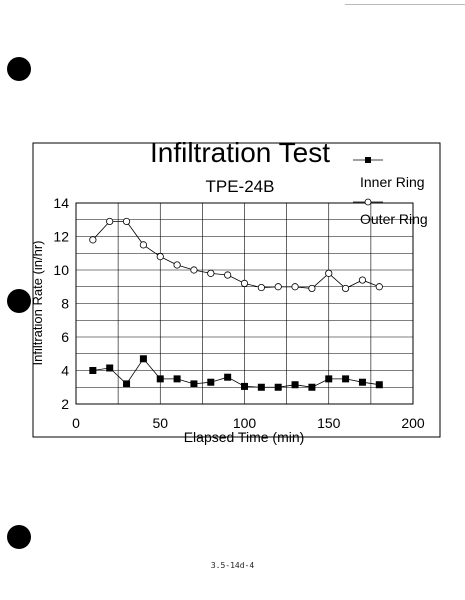 Image resolution: width=465 pixels, height=600 pixels. What do you see at coordinates (245, 423) in the screenshot?
I see `x-tick-label: 100` at bounding box center [245, 423].